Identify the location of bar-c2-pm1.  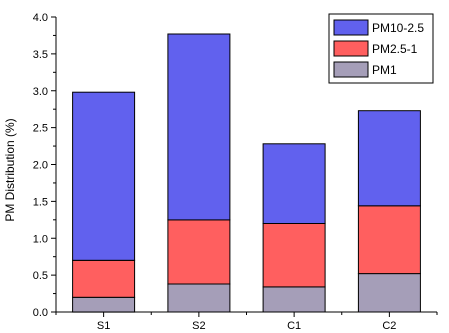
(389, 293).